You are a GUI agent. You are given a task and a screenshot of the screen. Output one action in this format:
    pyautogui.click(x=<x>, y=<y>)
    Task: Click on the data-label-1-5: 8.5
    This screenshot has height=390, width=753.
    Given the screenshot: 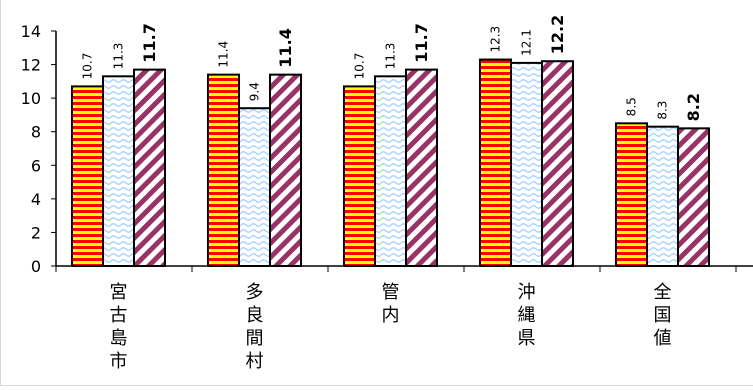 What is the action you would take?
    pyautogui.click(x=632, y=106)
    